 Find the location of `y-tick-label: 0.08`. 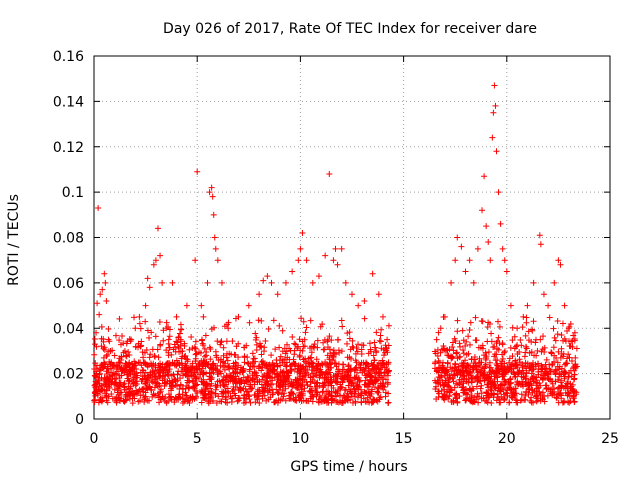

y-tick-label: 0.08 is located at coordinates (68, 239).